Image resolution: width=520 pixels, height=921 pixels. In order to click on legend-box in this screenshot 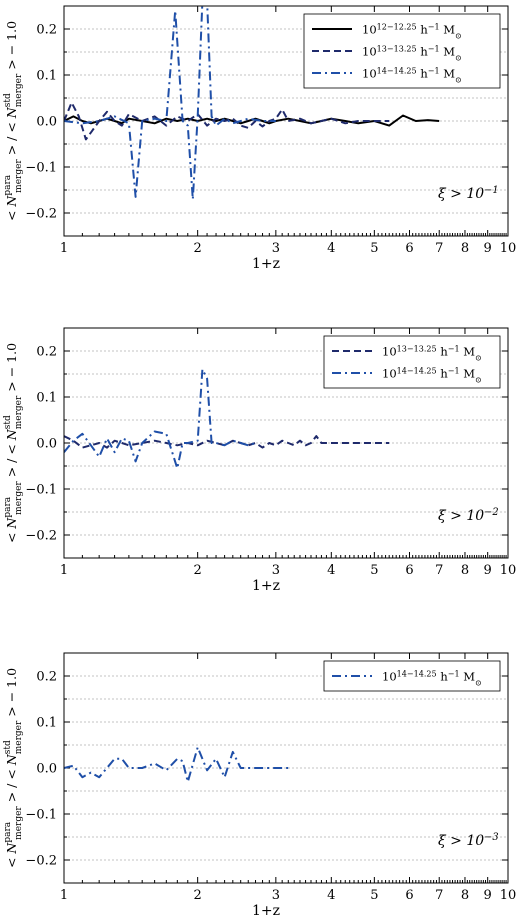, I will do `click(412, 362)`.